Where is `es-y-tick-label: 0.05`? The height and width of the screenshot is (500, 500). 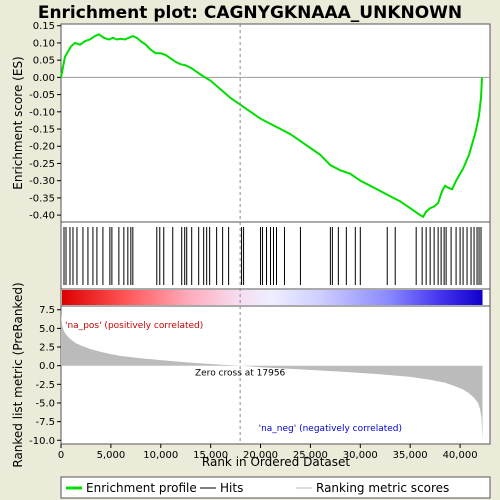 es-y-tick-label: 0.05 is located at coordinates (44, 61).